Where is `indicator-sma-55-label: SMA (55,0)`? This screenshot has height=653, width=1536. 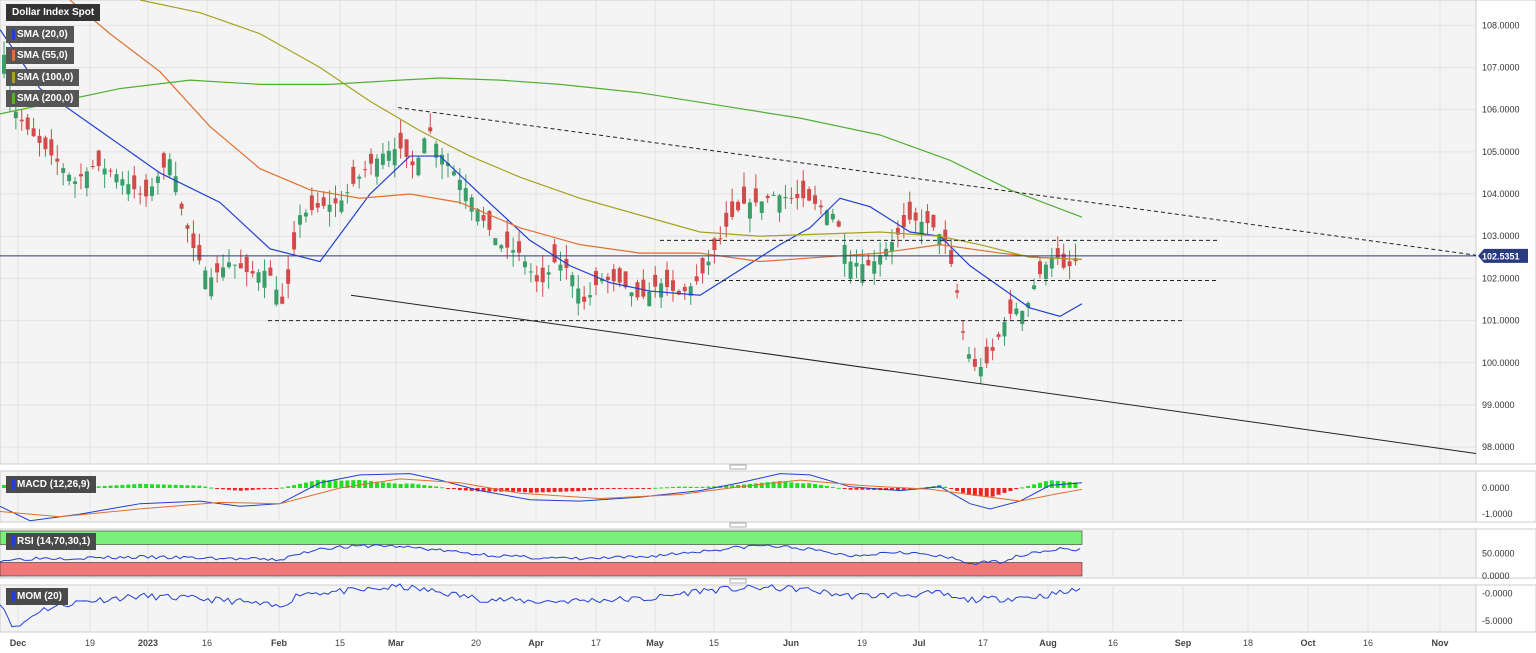
indicator-sma-55-label: SMA (55,0) is located at coordinates (42, 55).